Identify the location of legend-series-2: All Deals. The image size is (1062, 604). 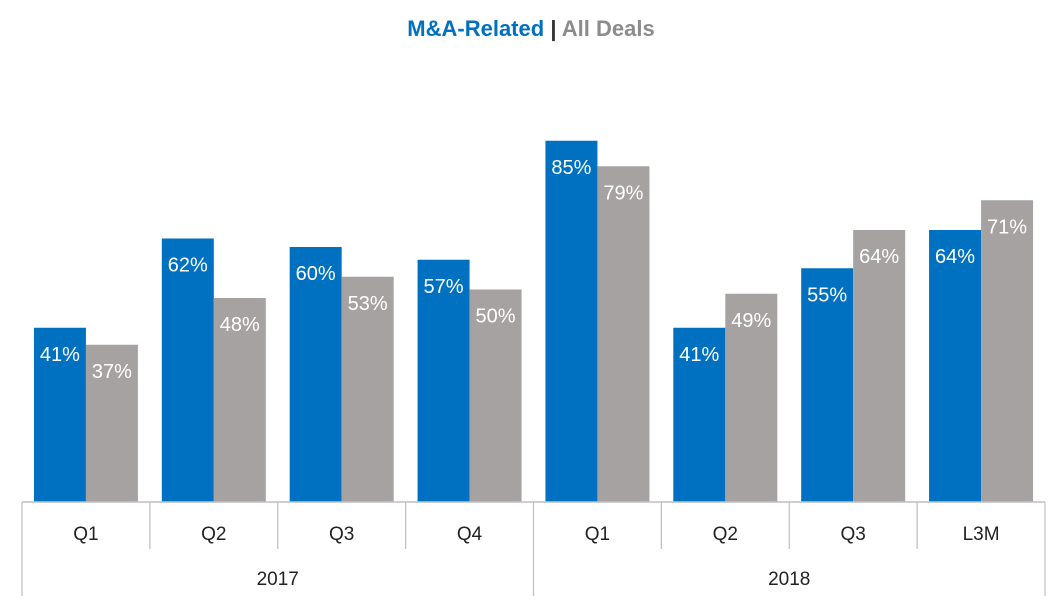
(608, 28).